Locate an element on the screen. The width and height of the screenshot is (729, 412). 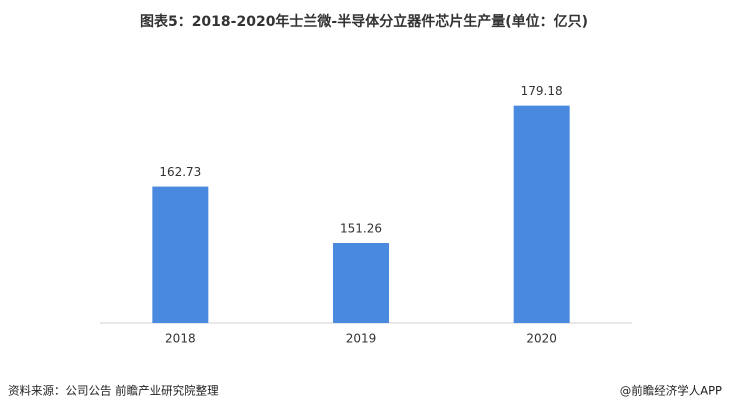
data-label: 179.18 is located at coordinates (542, 91).